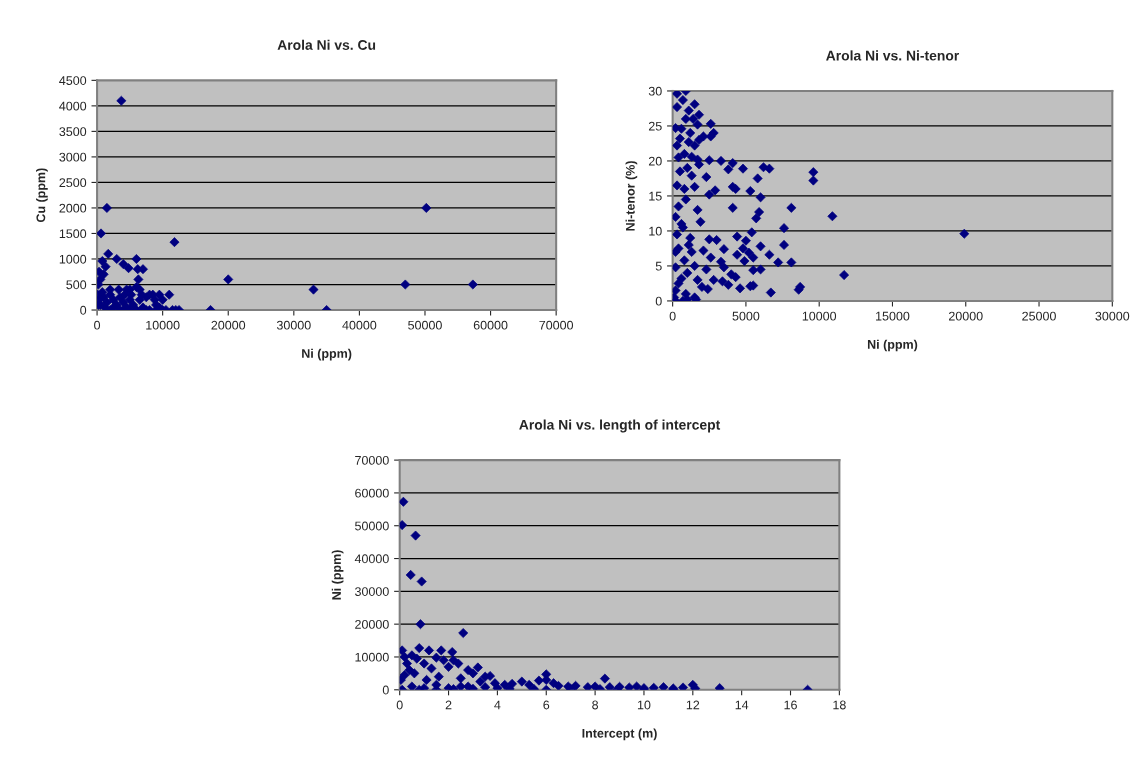  Describe the element at coordinates (425, 325) in the screenshot. I see `x-tick-label: 50000` at that location.